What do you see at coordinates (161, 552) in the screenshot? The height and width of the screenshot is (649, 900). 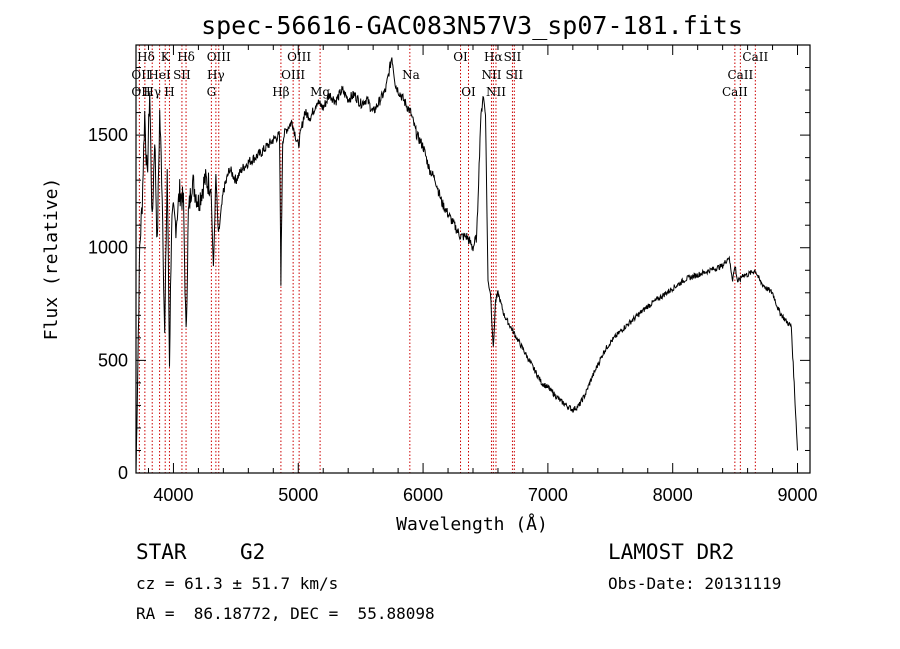 I see `object-class: STAR` at bounding box center [161, 552].